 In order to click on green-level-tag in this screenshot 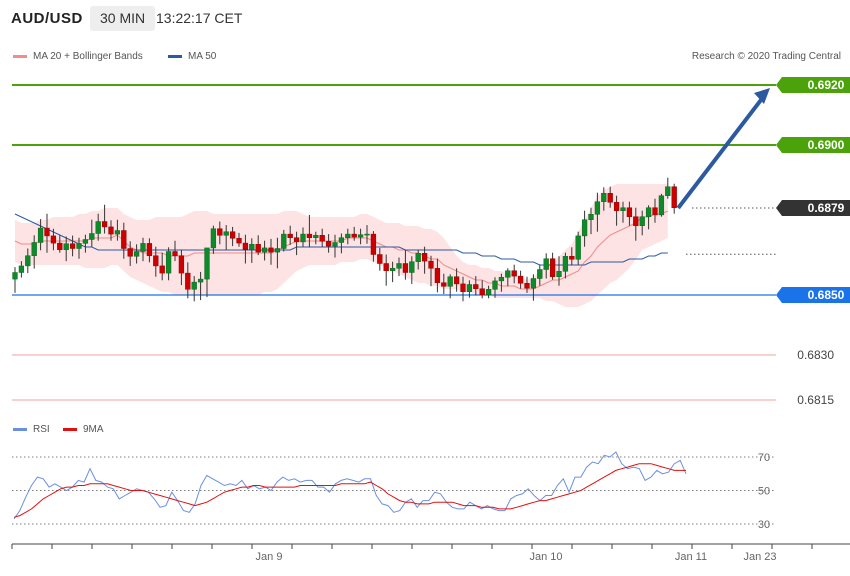, I will do `click(813, 85)`.